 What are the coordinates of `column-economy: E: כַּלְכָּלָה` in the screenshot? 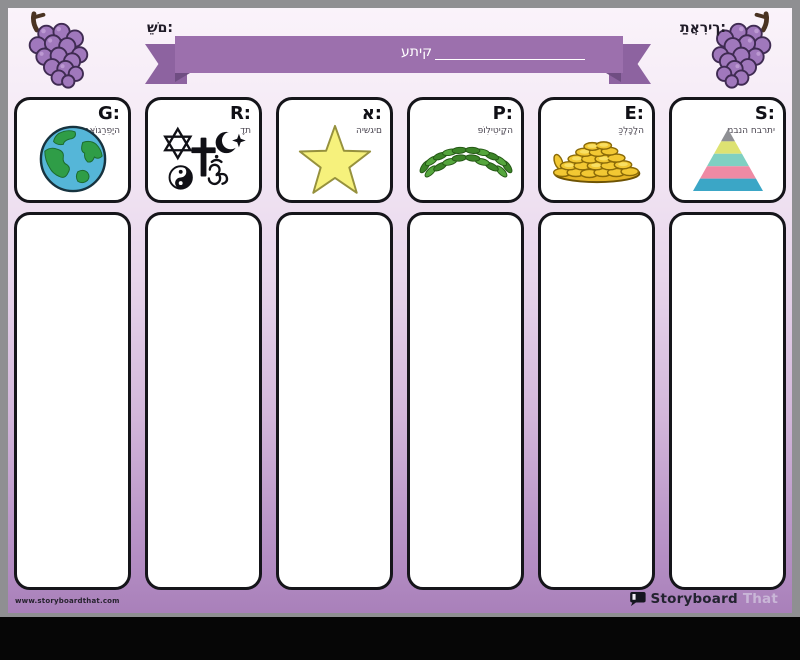 It's located at (596, 343).